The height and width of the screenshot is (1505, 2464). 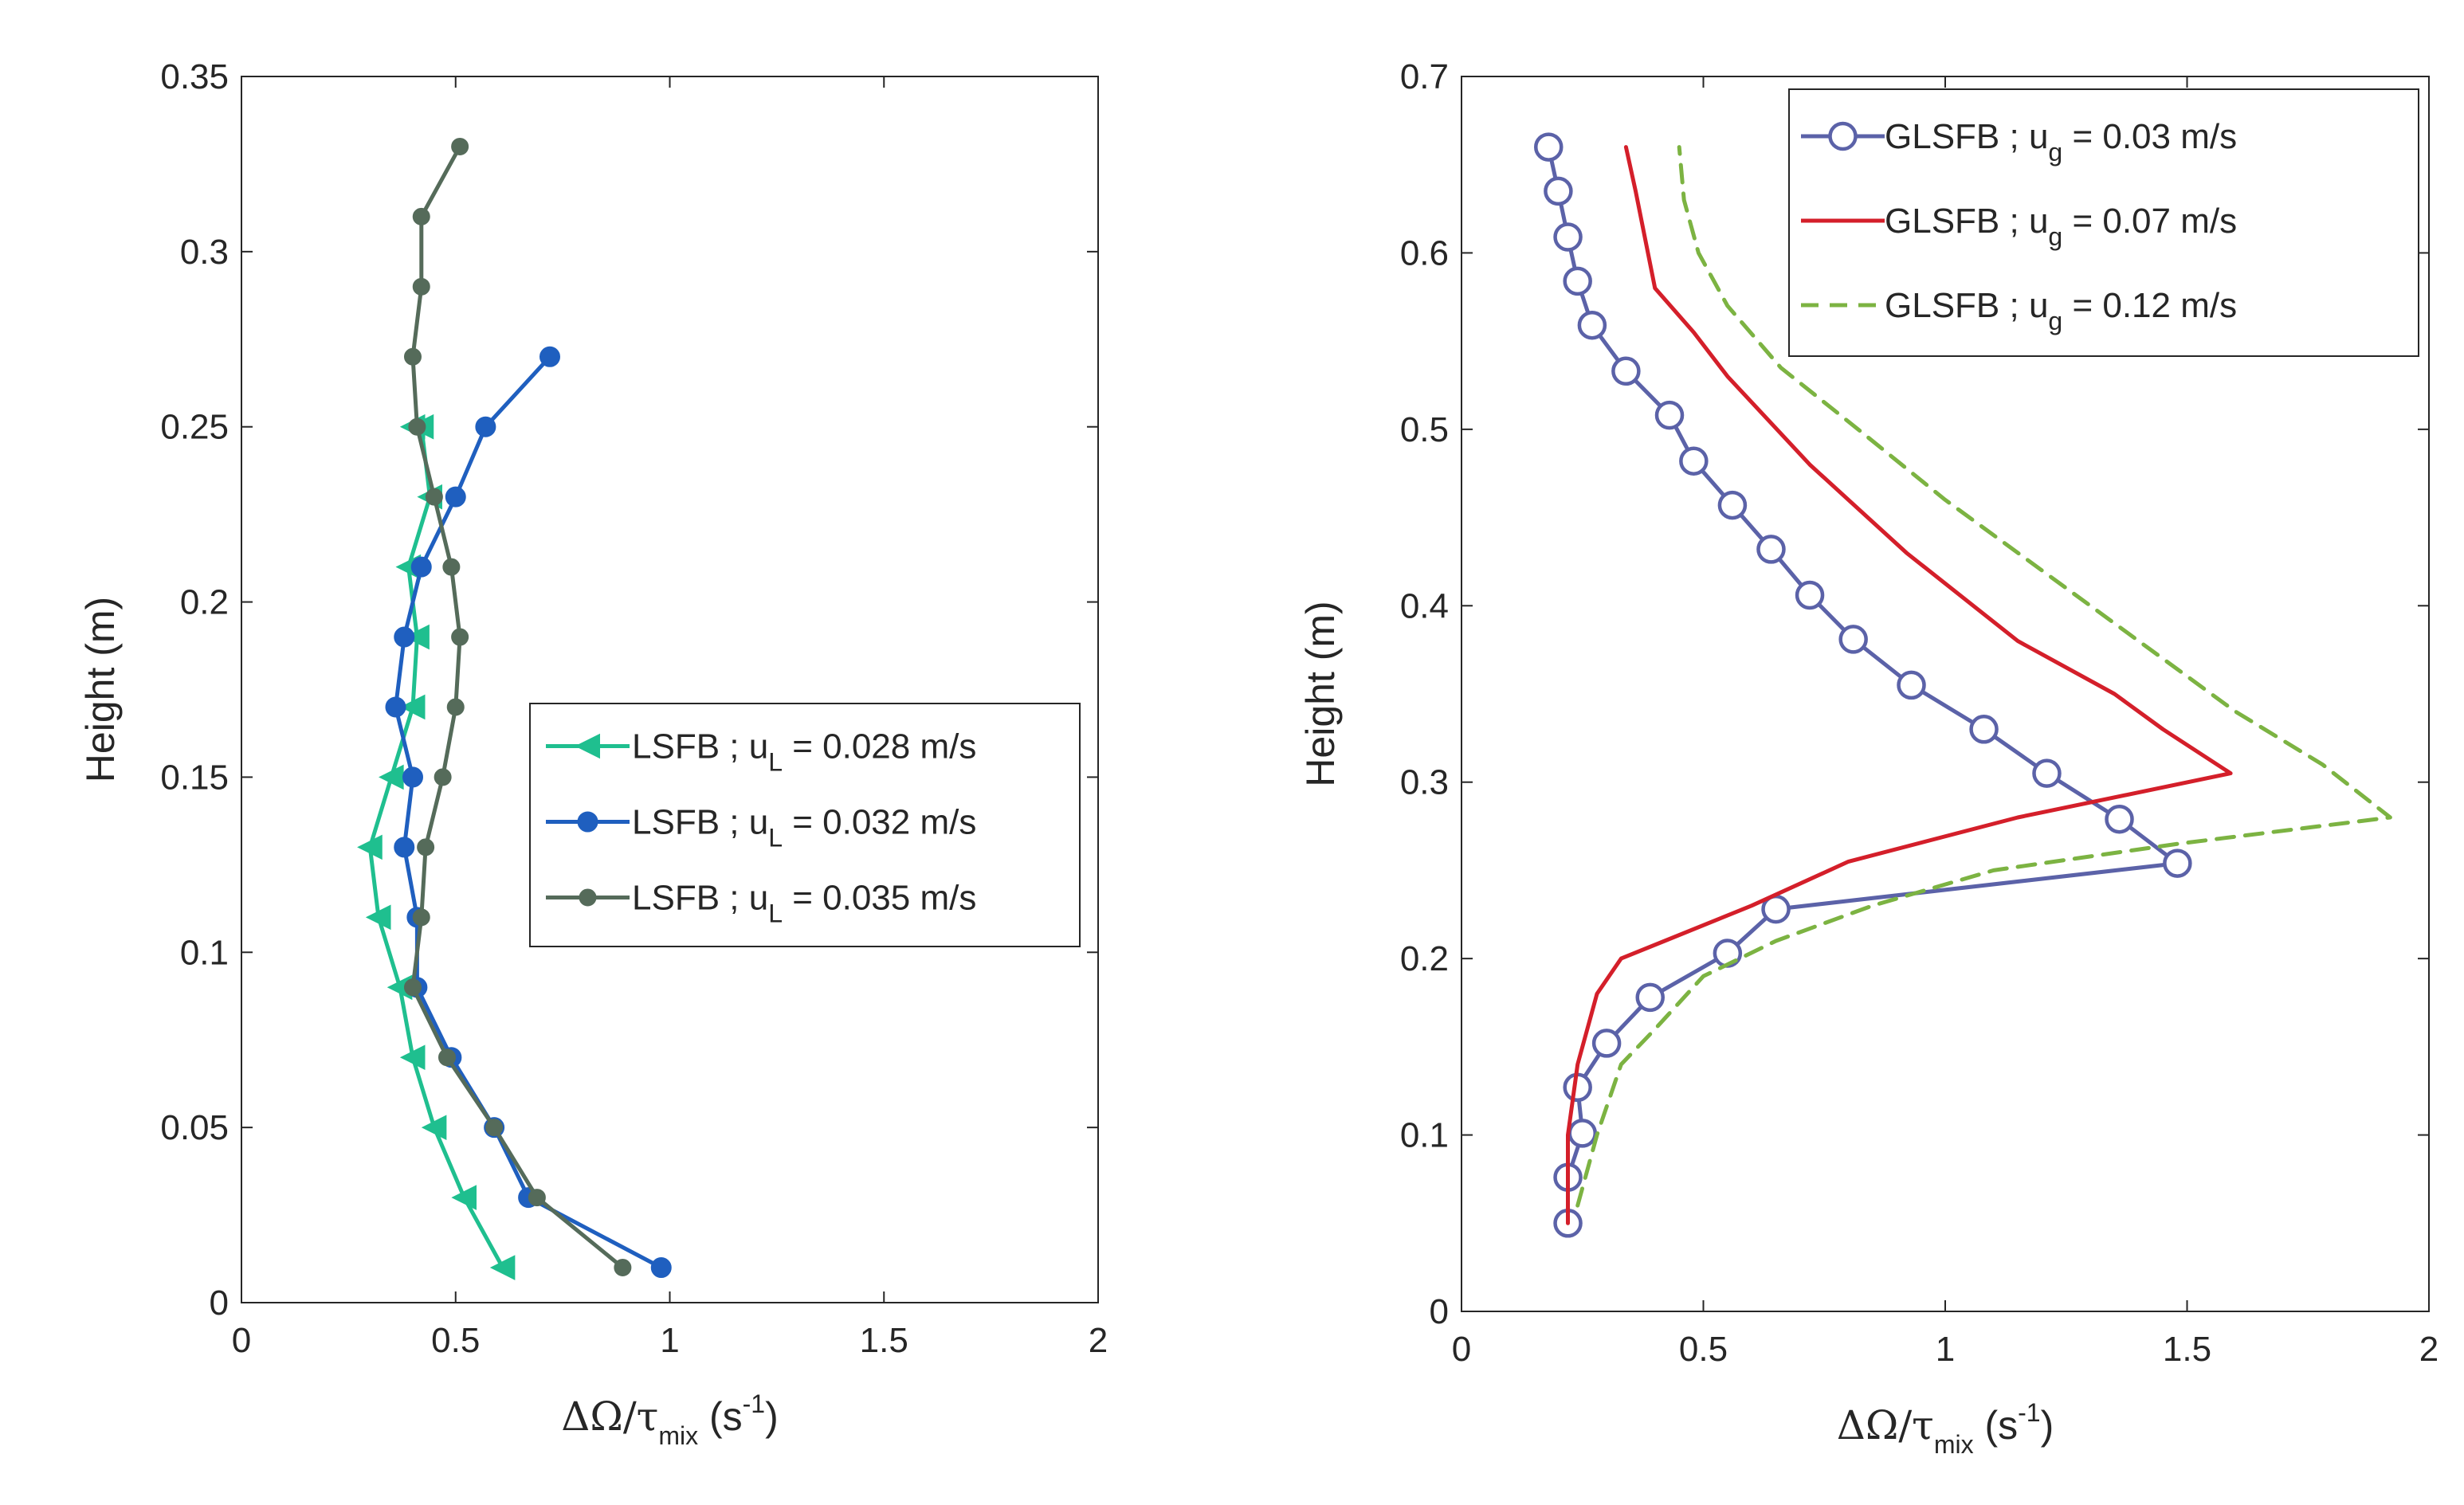 I want to click on legend-label: LSFB ; uL = 0.032 m/s, so click(x=804, y=827).